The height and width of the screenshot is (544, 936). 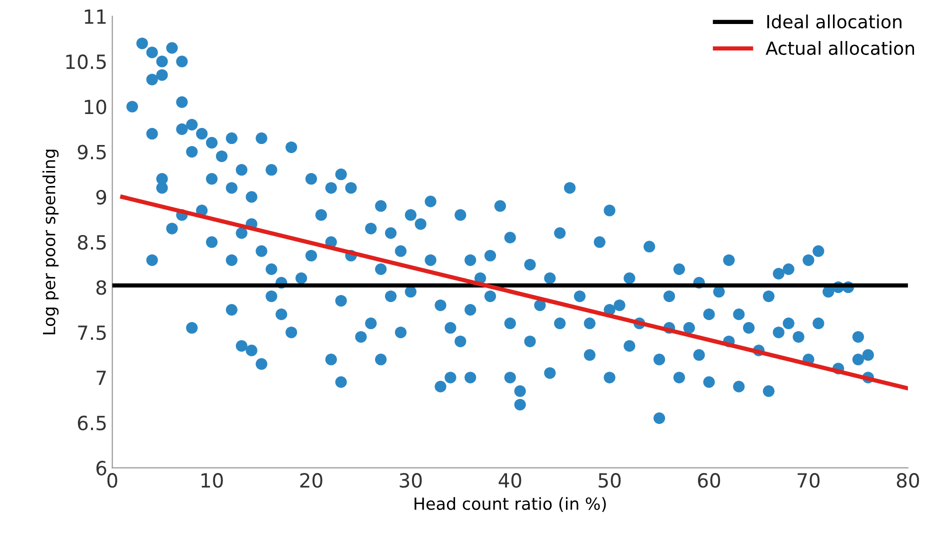 What do you see at coordinates (92, 423) in the screenshot?
I see `y-tick-label: 6.5` at bounding box center [92, 423].